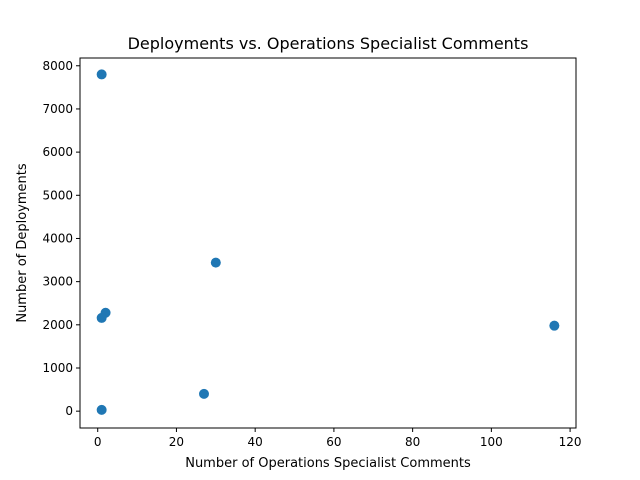  I want to click on y-tick-label: 6000, so click(57, 152).